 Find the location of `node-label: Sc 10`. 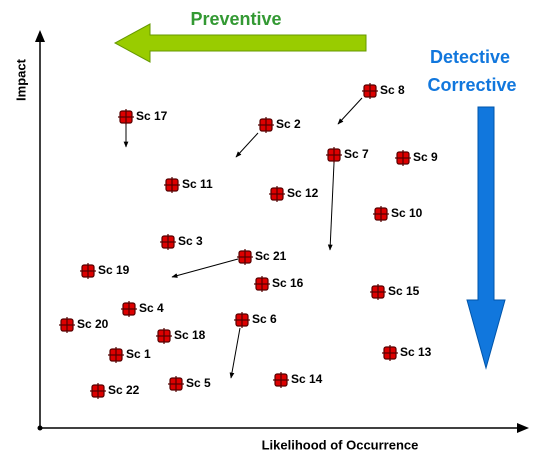

node-label: Sc 10 is located at coordinates (407, 213).